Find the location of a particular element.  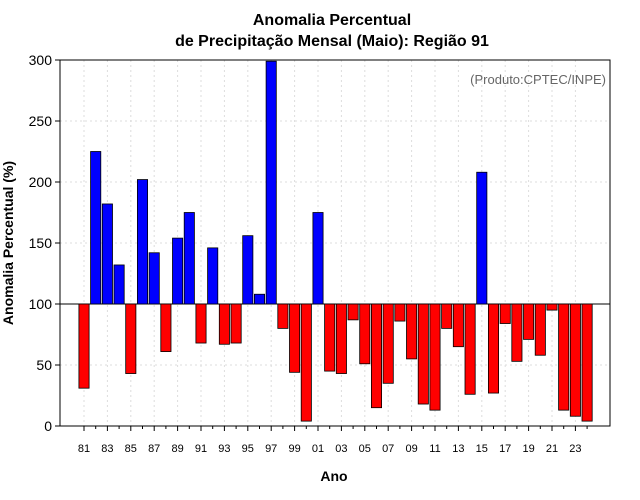

x-tick-label: 21 is located at coordinates (552, 449).